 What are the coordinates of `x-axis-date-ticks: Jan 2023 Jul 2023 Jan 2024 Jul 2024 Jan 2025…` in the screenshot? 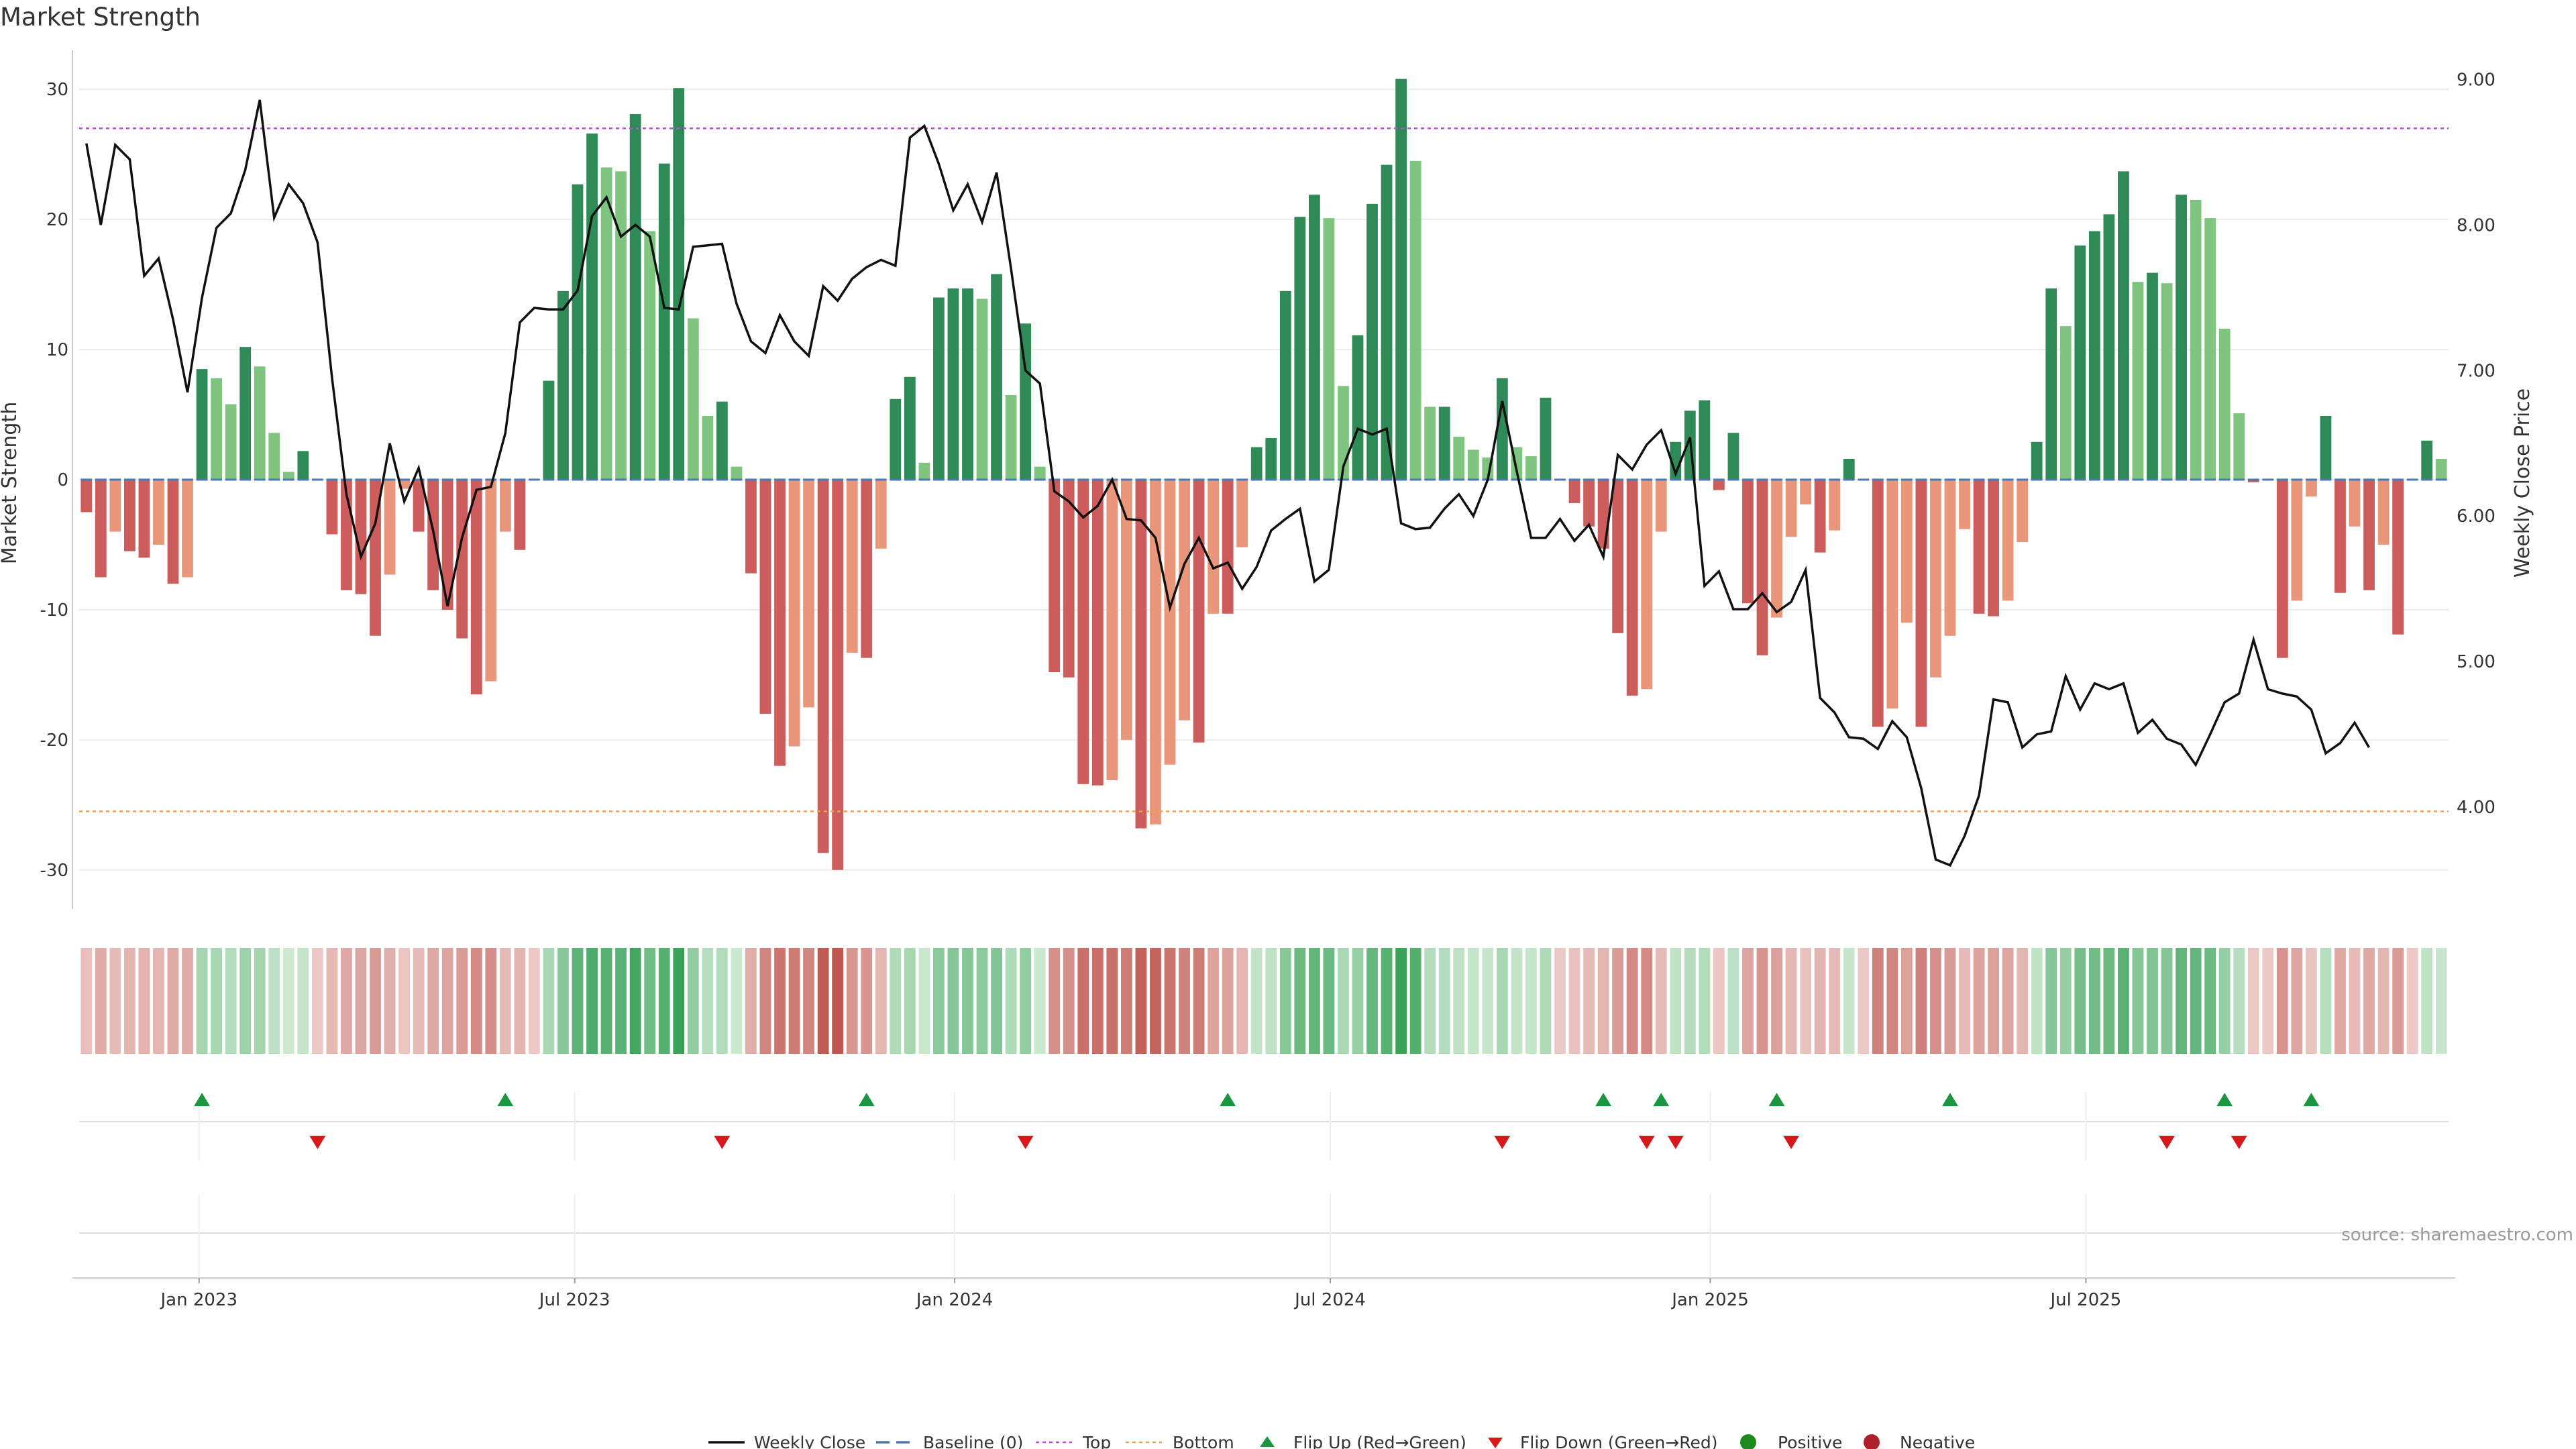 It's located at (1140, 1294).